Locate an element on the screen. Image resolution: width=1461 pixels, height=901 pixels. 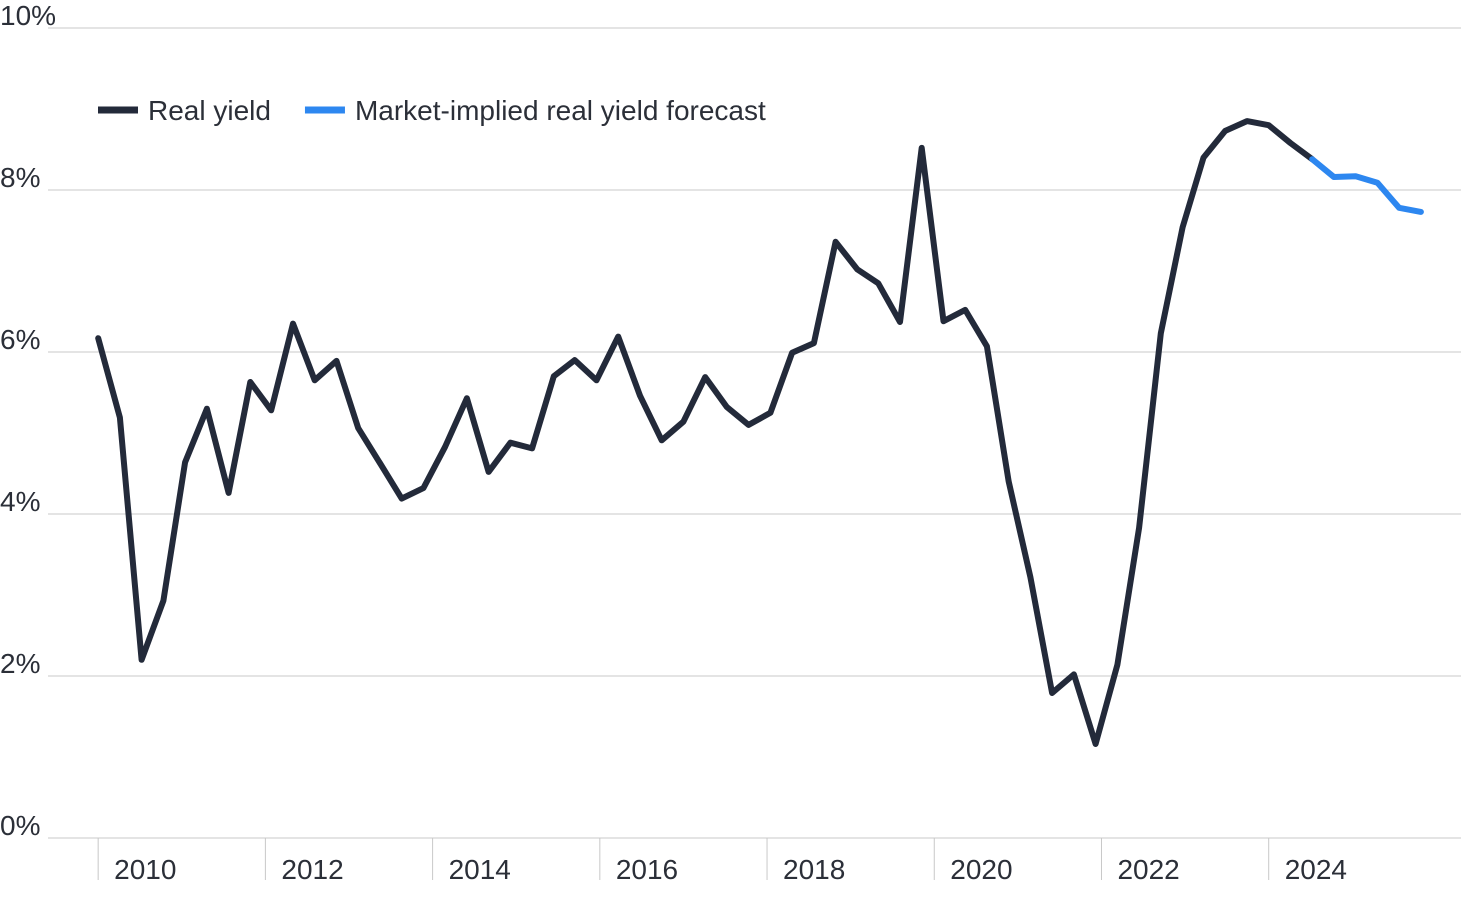
y-tick-label: 10% is located at coordinates (28, 15).